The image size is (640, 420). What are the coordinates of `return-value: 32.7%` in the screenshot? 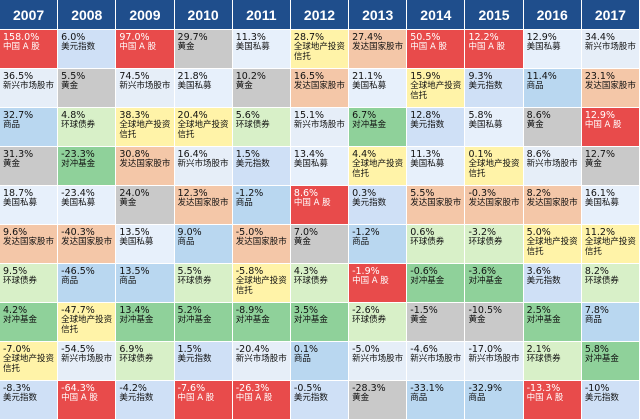 It's located at (18, 115).